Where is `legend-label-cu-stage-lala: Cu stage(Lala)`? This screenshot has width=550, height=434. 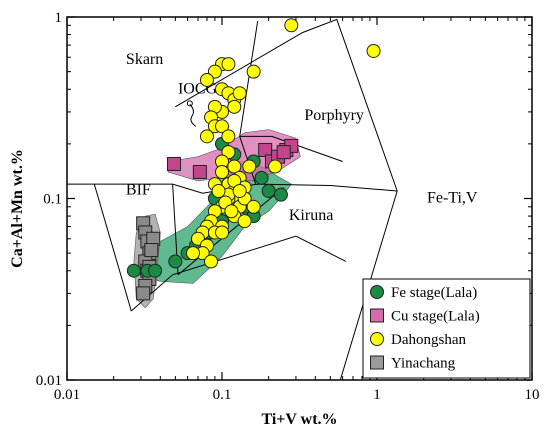 legend-label-cu-stage-lala: Cu stage(Lala) is located at coordinates (435, 317).